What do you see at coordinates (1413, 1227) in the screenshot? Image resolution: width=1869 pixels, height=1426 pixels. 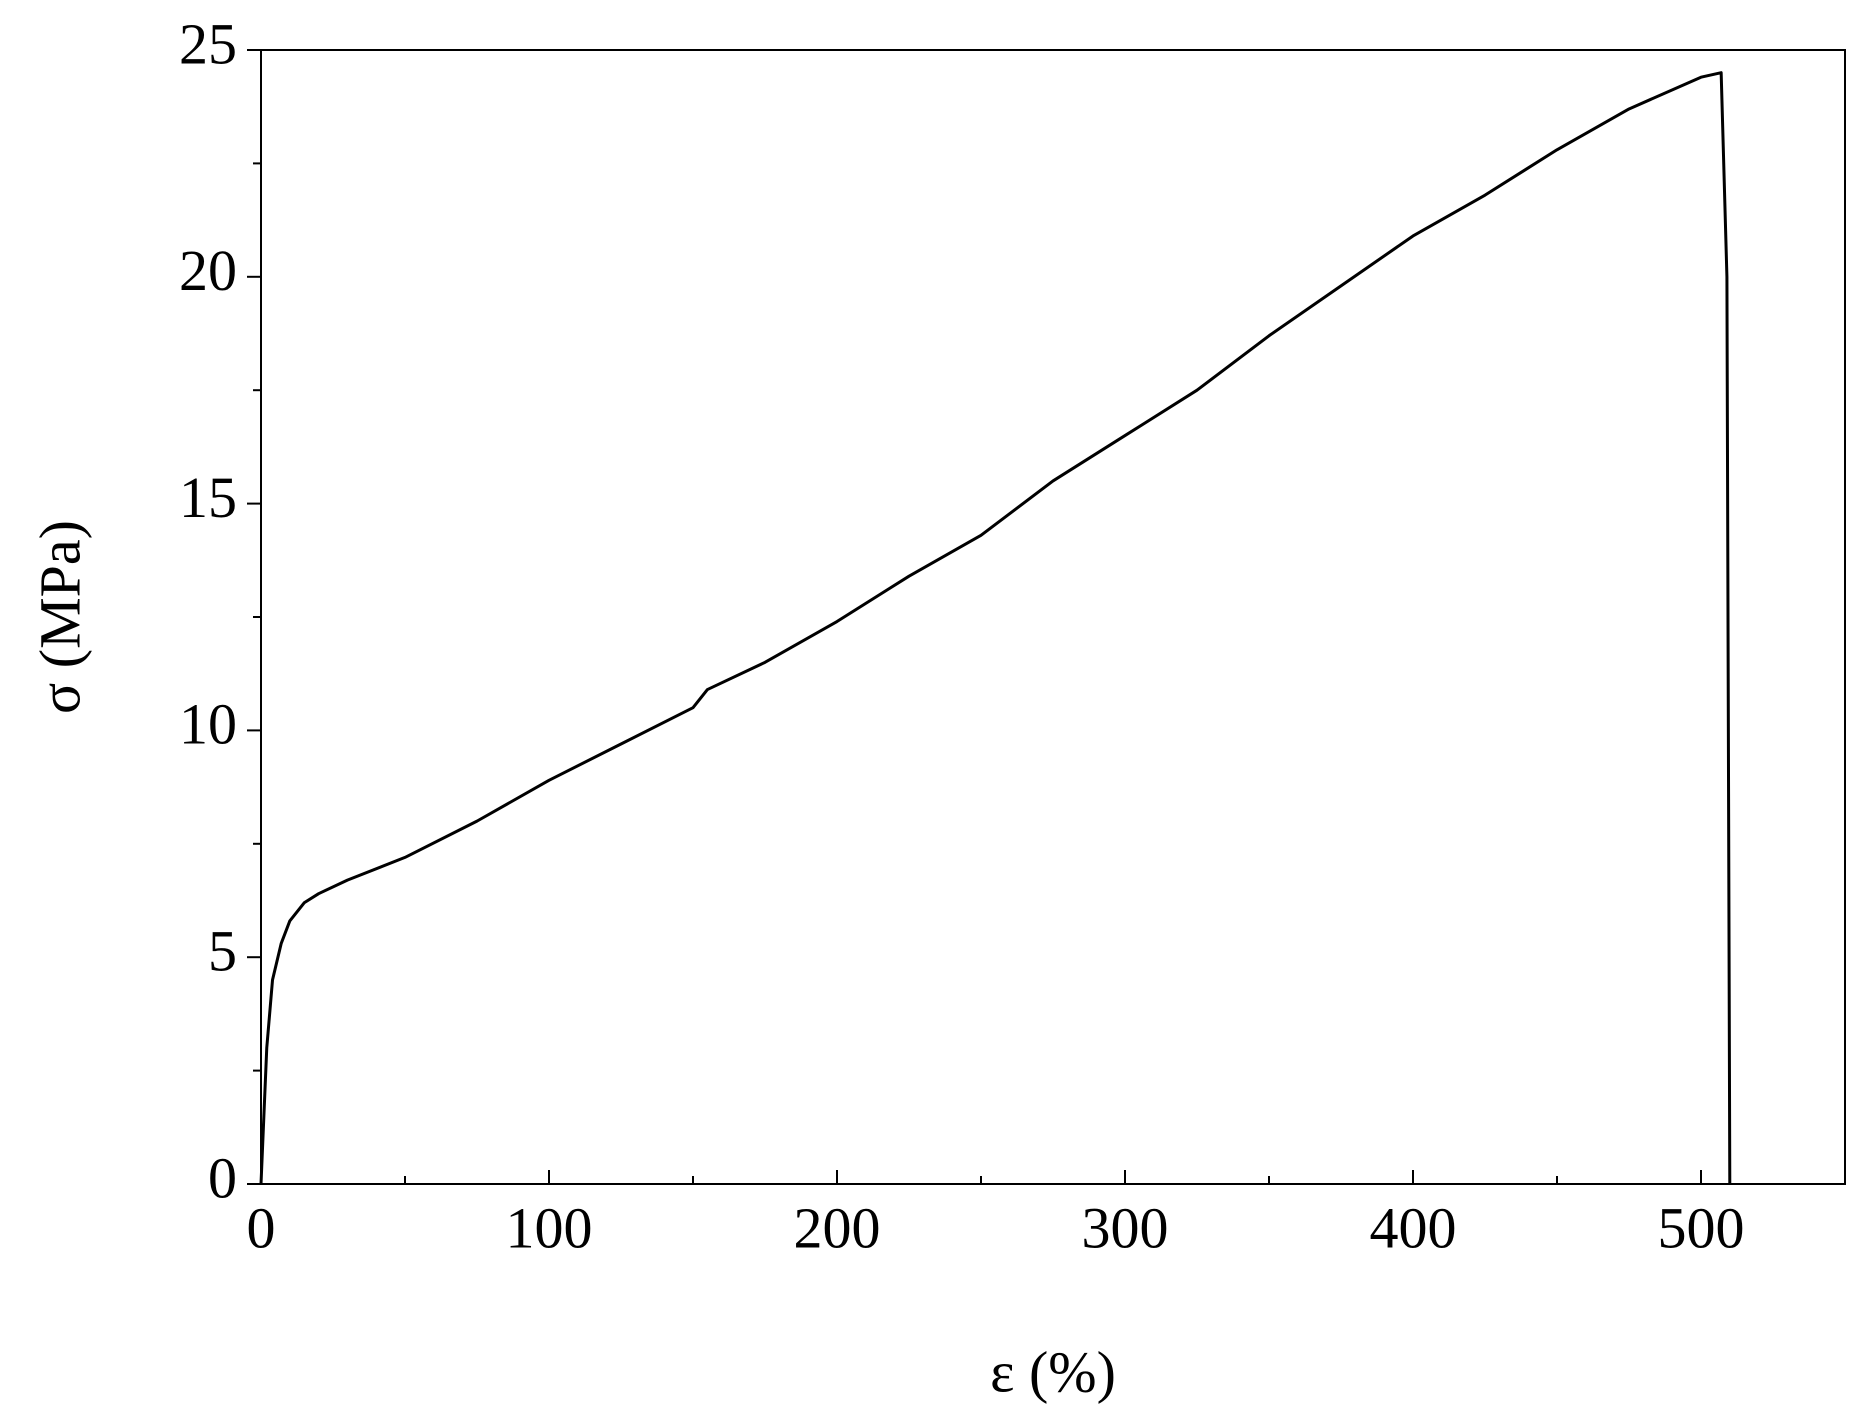 I see `x-tick-label: 400` at bounding box center [1413, 1227].